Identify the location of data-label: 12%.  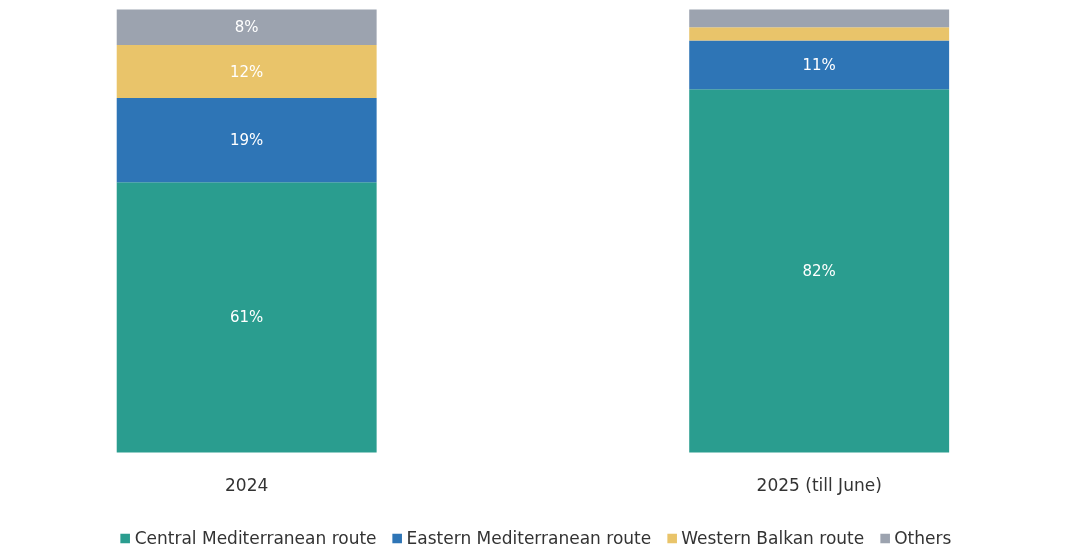
(247, 71).